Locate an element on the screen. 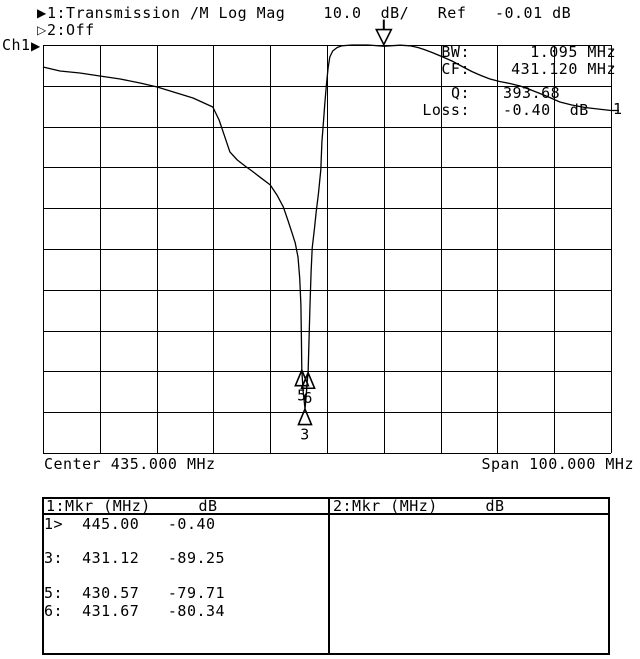 Image resolution: width=640 pixels, height=659 pixels. loss-value: -0.40 dB is located at coordinates (546, 110).